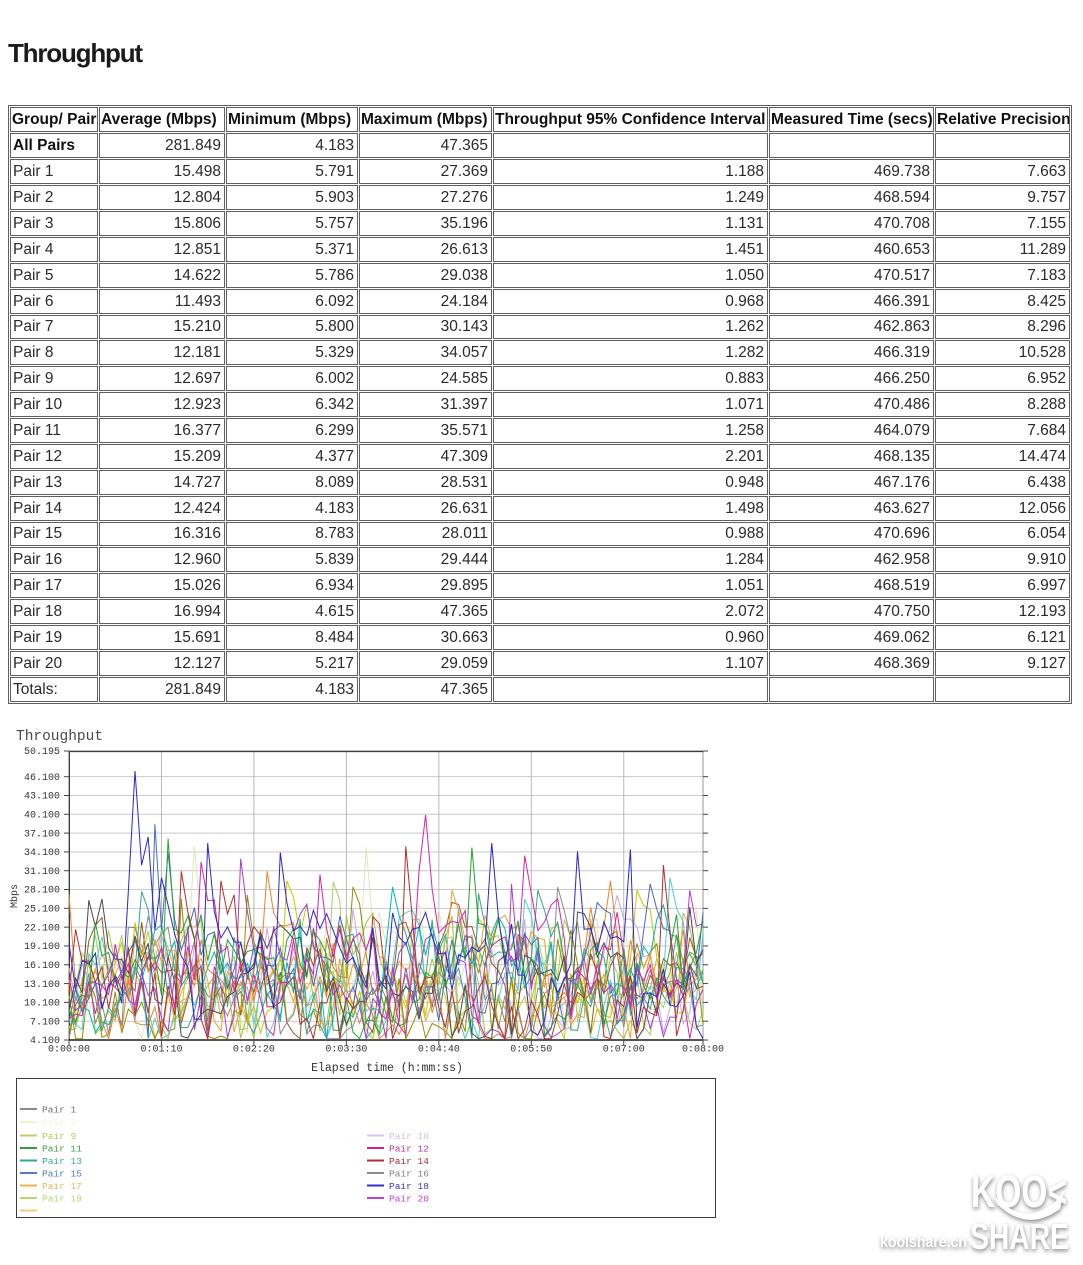 The width and height of the screenshot is (1083, 1265). What do you see at coordinates (59, 737) in the screenshot?
I see `svg-text: Throughput` at bounding box center [59, 737].